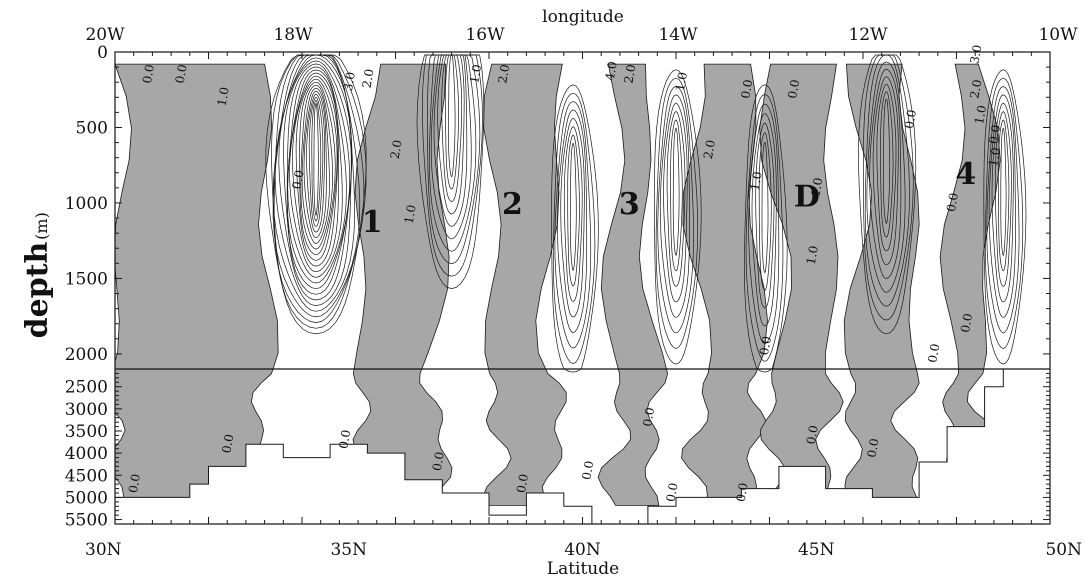  I want to click on eddy-label-layer: 1 2 3 D 4, so click(669, 198).